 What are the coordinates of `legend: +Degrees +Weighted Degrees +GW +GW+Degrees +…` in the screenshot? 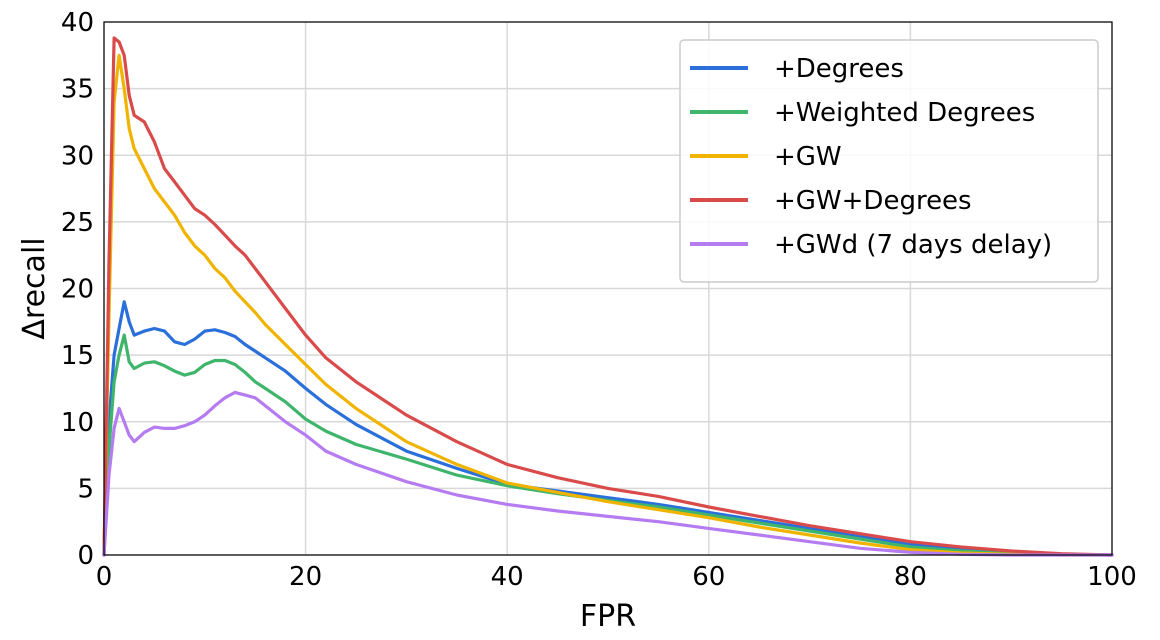 It's located at (889, 161).